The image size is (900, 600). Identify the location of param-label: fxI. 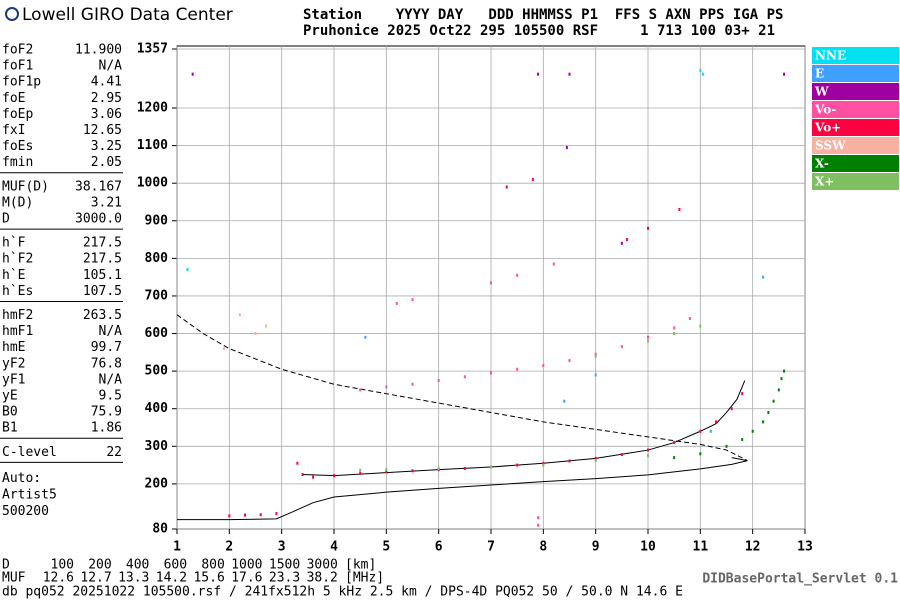
(13, 130).